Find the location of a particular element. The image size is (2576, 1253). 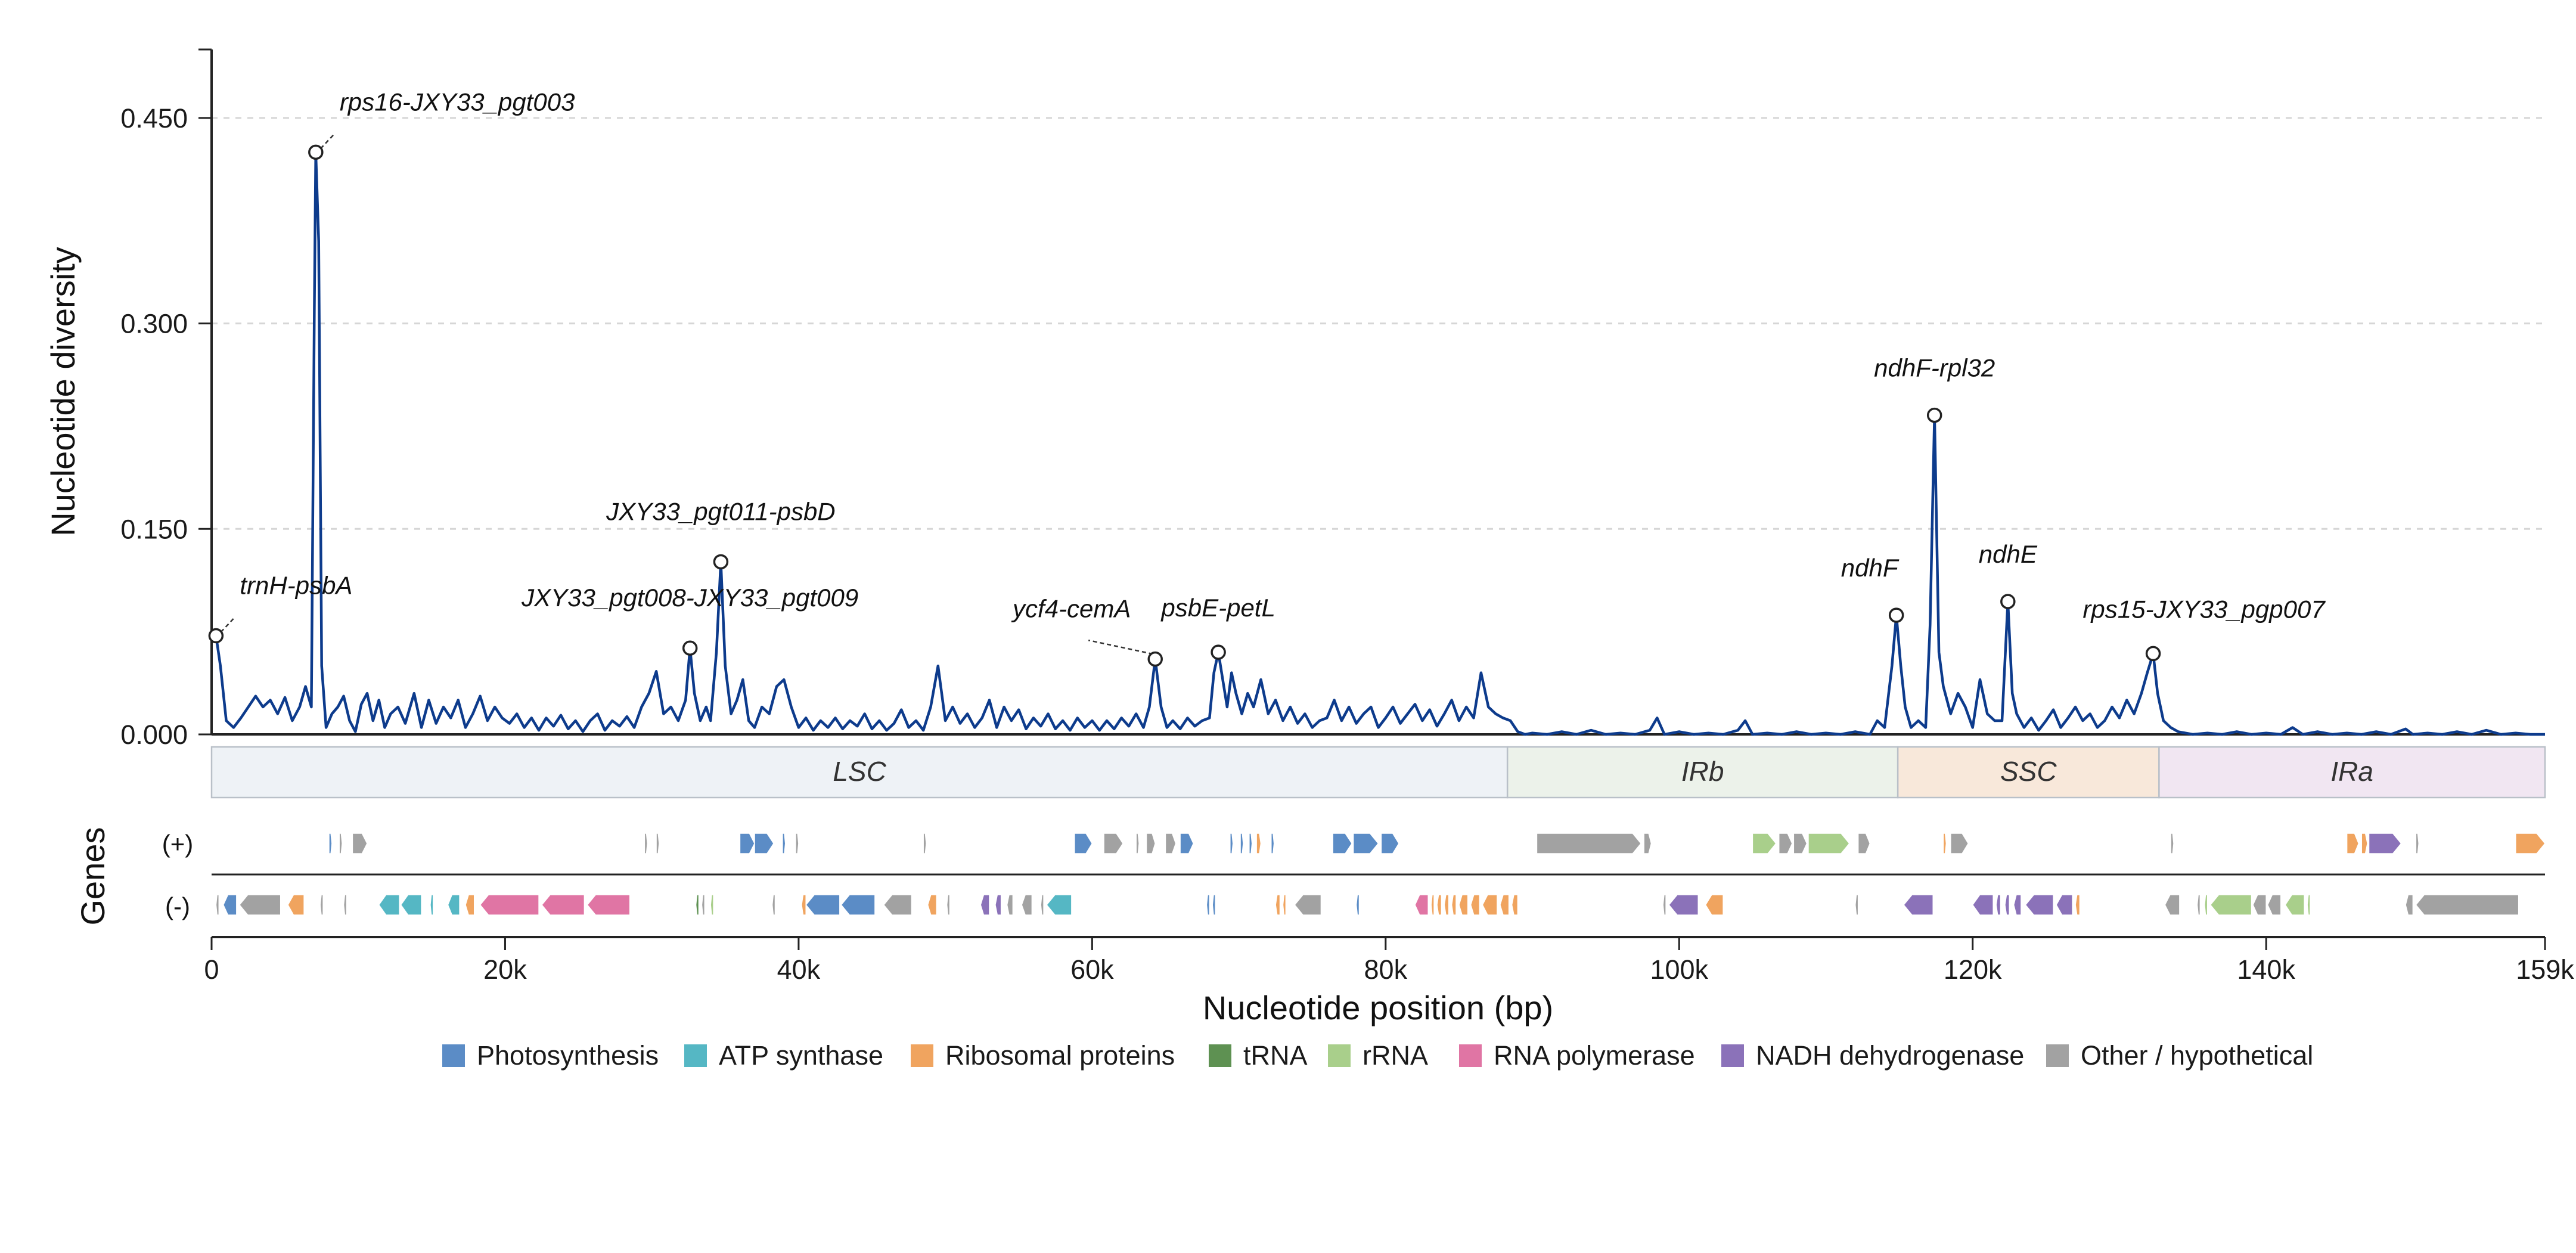

annotation-label: JXY33_pgt011-psbD is located at coordinates (721, 511).